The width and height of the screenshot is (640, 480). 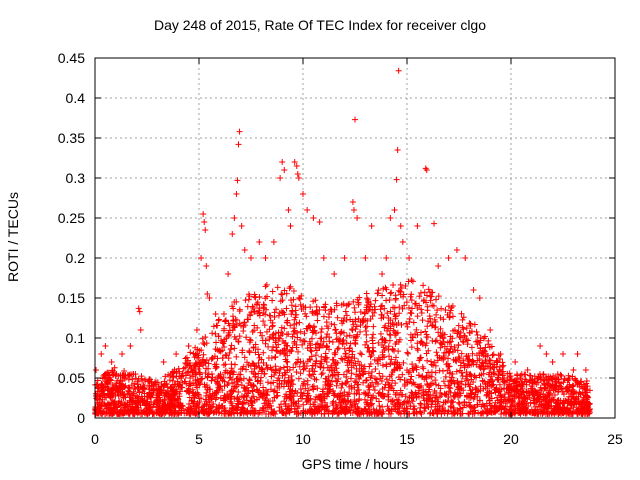 What do you see at coordinates (81, 418) in the screenshot?
I see `y-tick-label: 0` at bounding box center [81, 418].